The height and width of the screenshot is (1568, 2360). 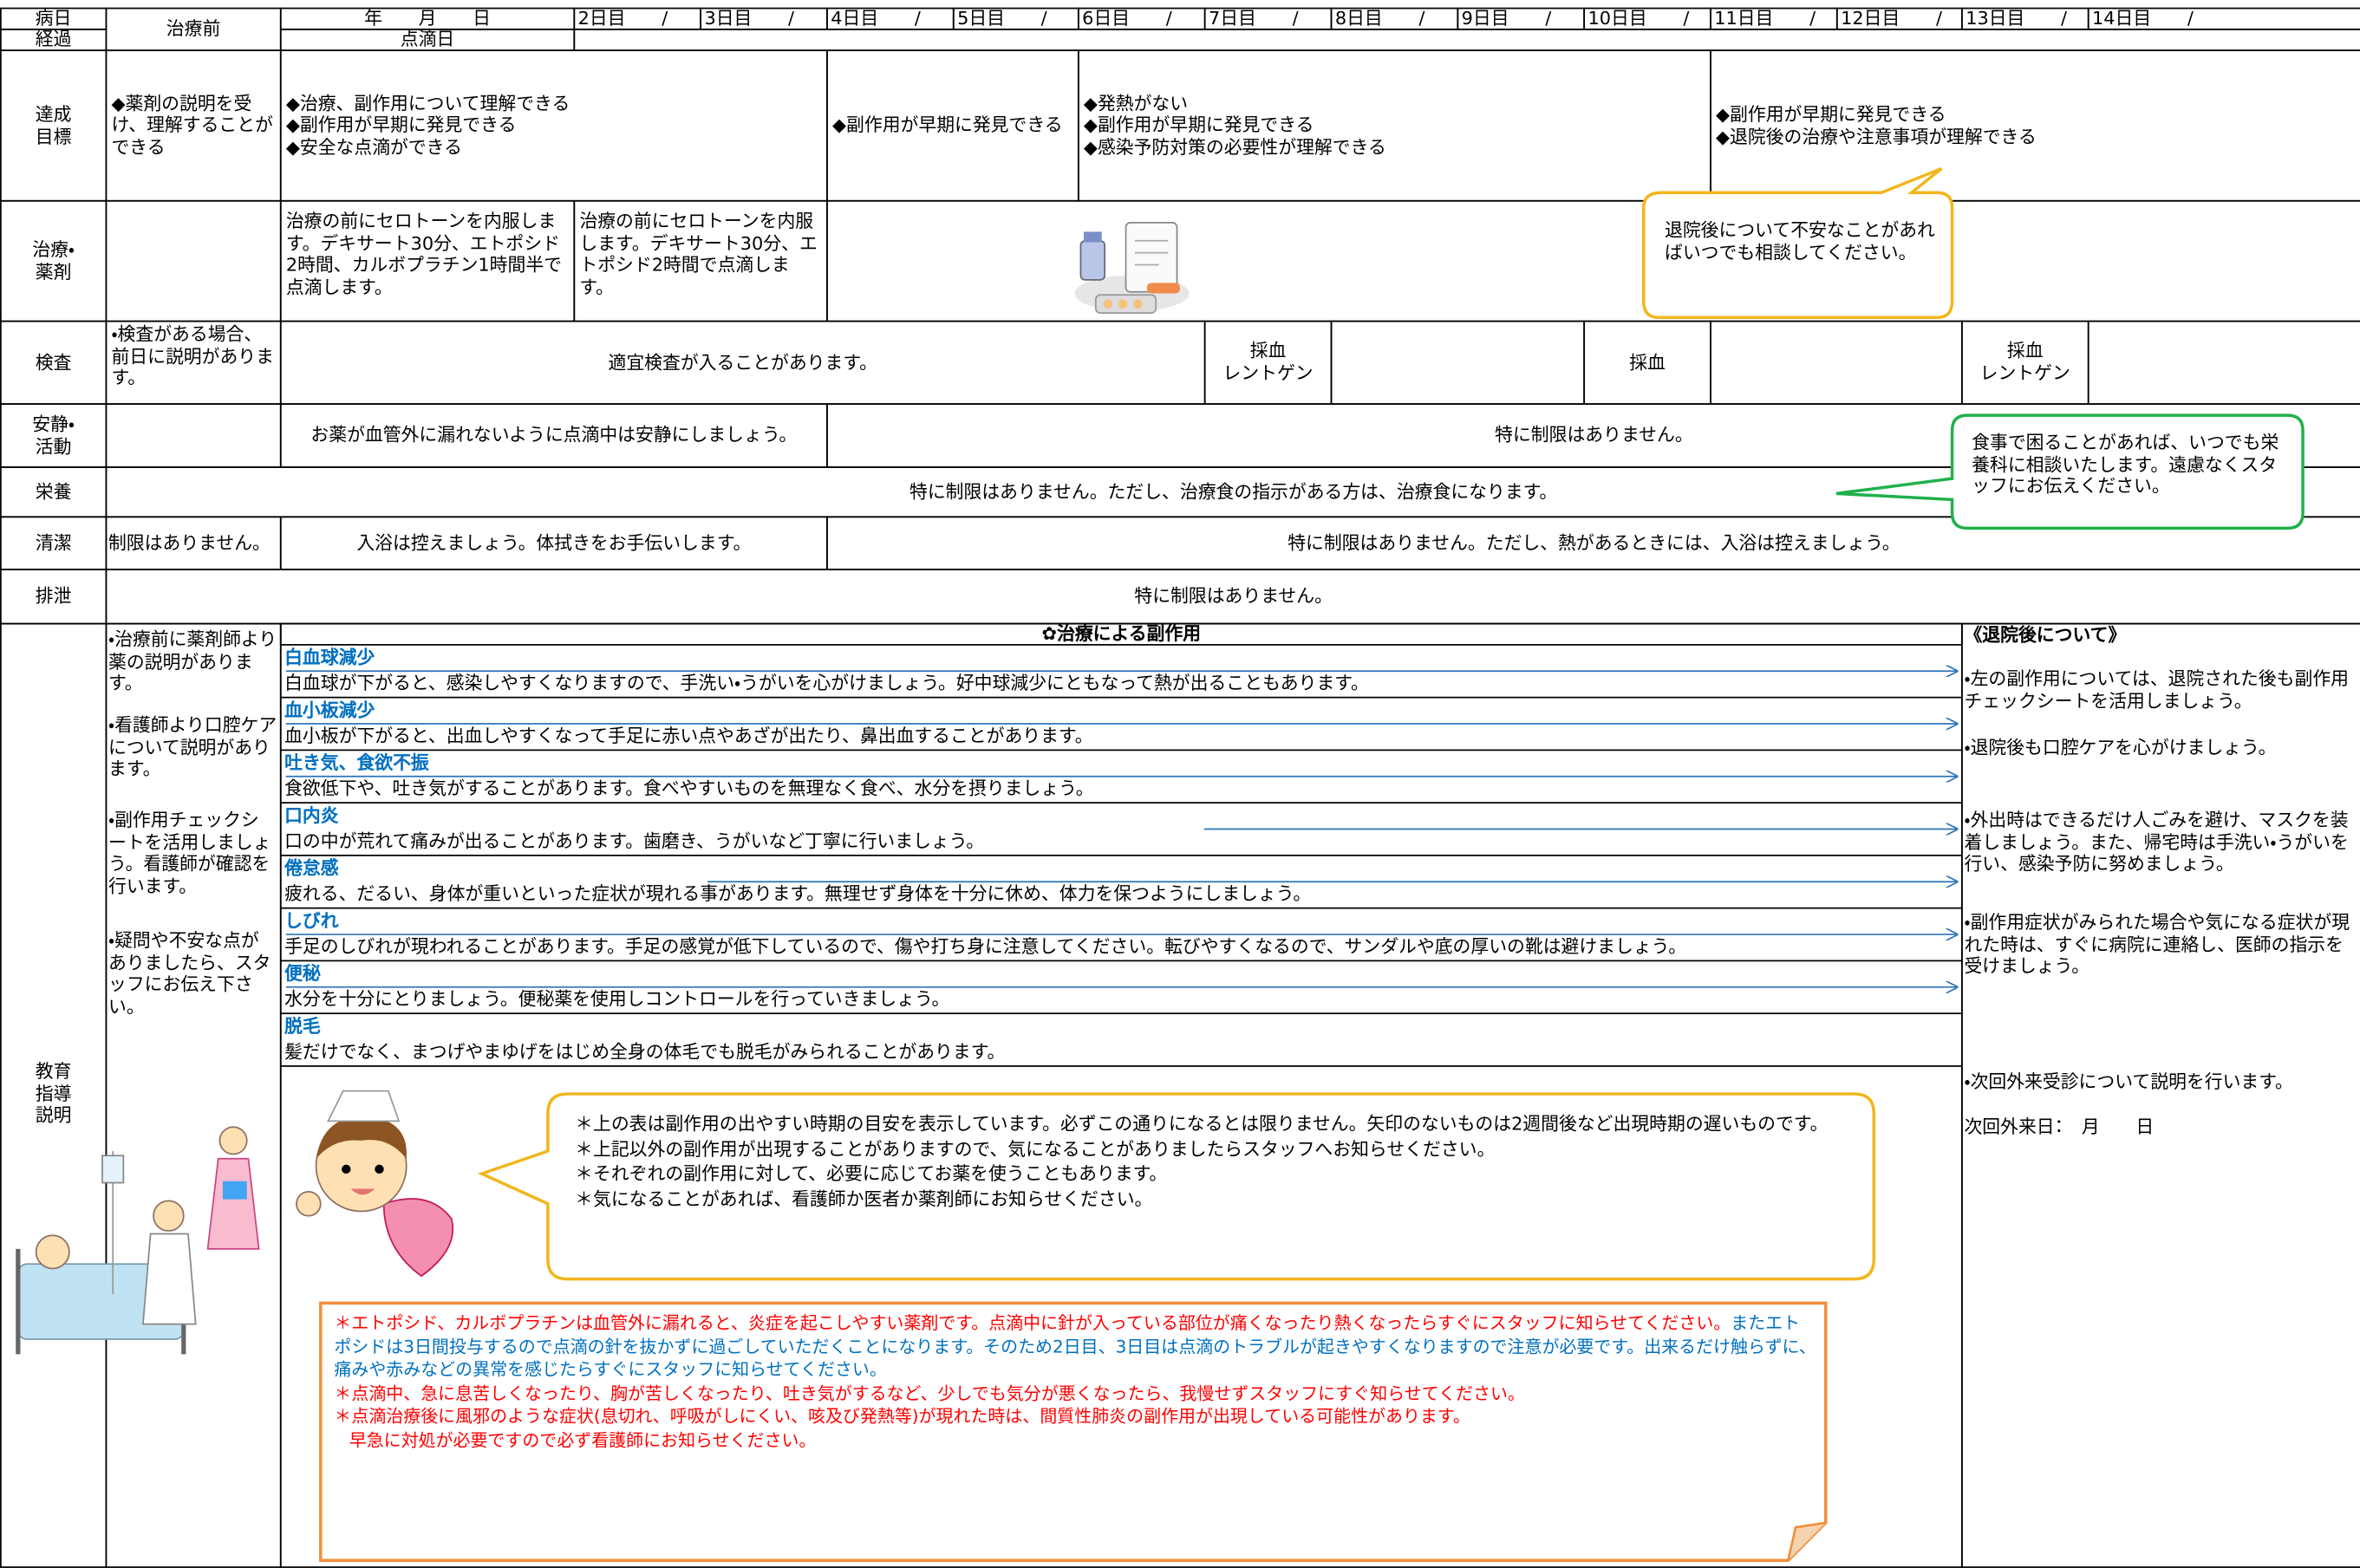 What do you see at coordinates (743, 362) in the screenshot?
I see `tests-general: 適宜検査が入ることがあります。` at bounding box center [743, 362].